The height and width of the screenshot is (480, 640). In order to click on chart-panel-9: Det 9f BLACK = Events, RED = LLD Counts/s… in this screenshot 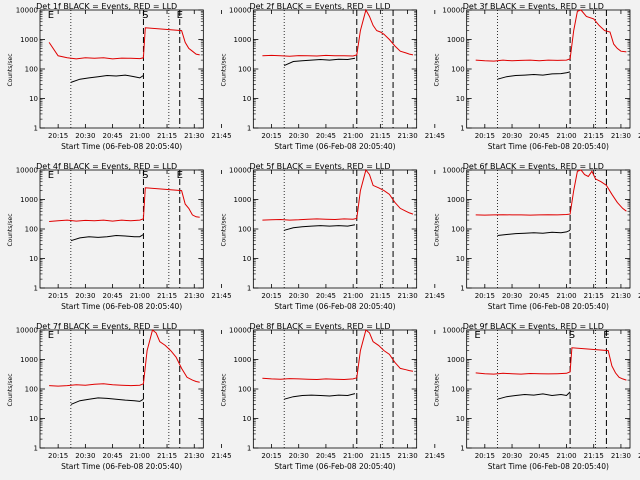, I will do `click(537, 396)`.